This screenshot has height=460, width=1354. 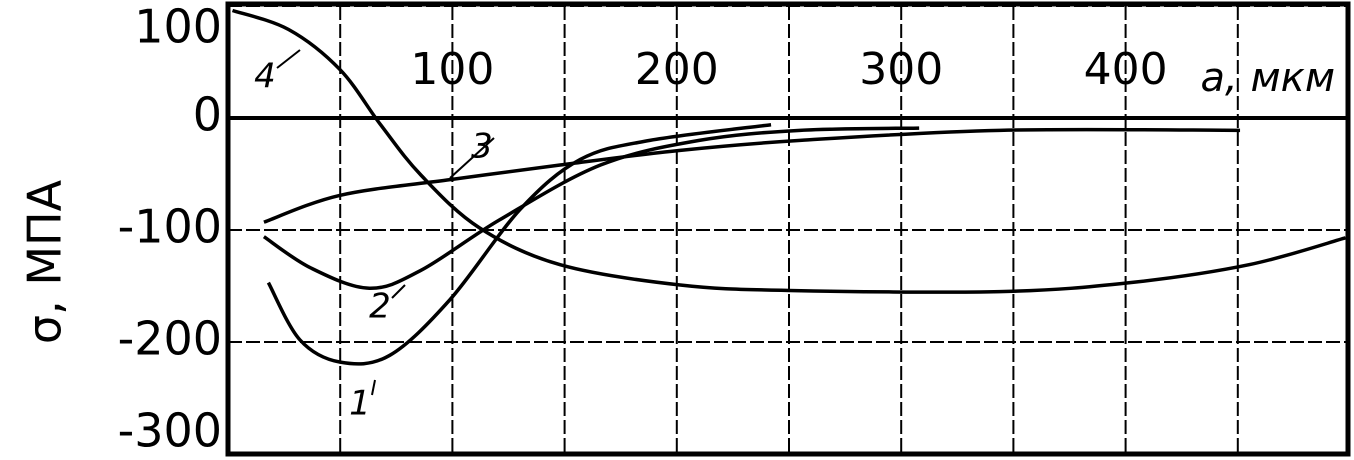 What do you see at coordinates (170, 431) in the screenshot?
I see `y-tick-label: -300` at bounding box center [170, 431].